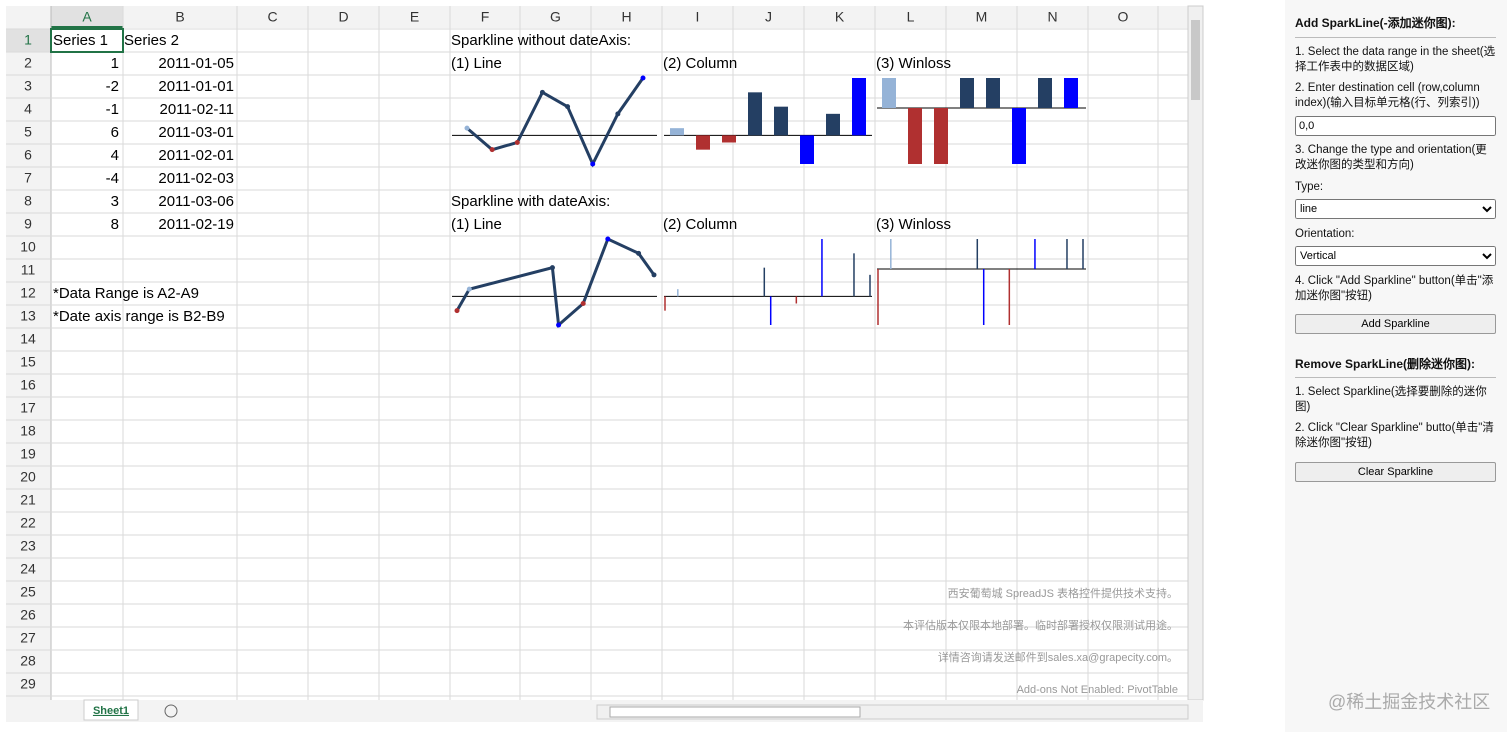  What do you see at coordinates (485, 17) in the screenshot?
I see `column-header: F` at bounding box center [485, 17].